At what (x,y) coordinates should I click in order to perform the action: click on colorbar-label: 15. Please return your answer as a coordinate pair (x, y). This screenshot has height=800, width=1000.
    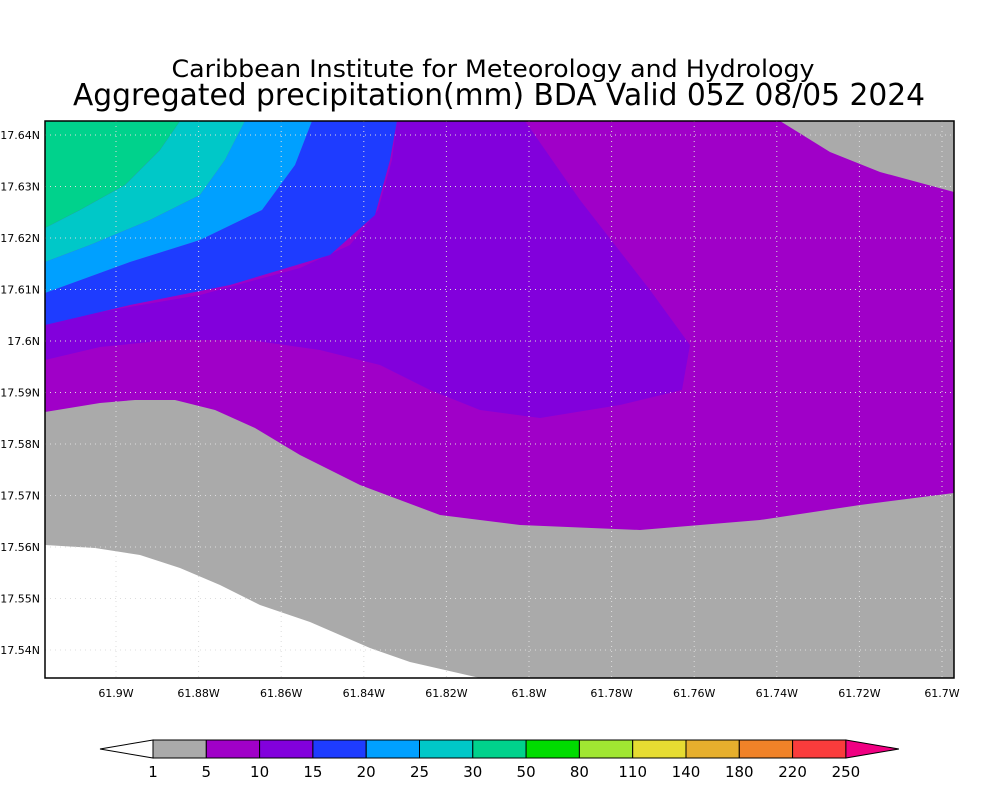
    Looking at the image, I should click on (312, 772).